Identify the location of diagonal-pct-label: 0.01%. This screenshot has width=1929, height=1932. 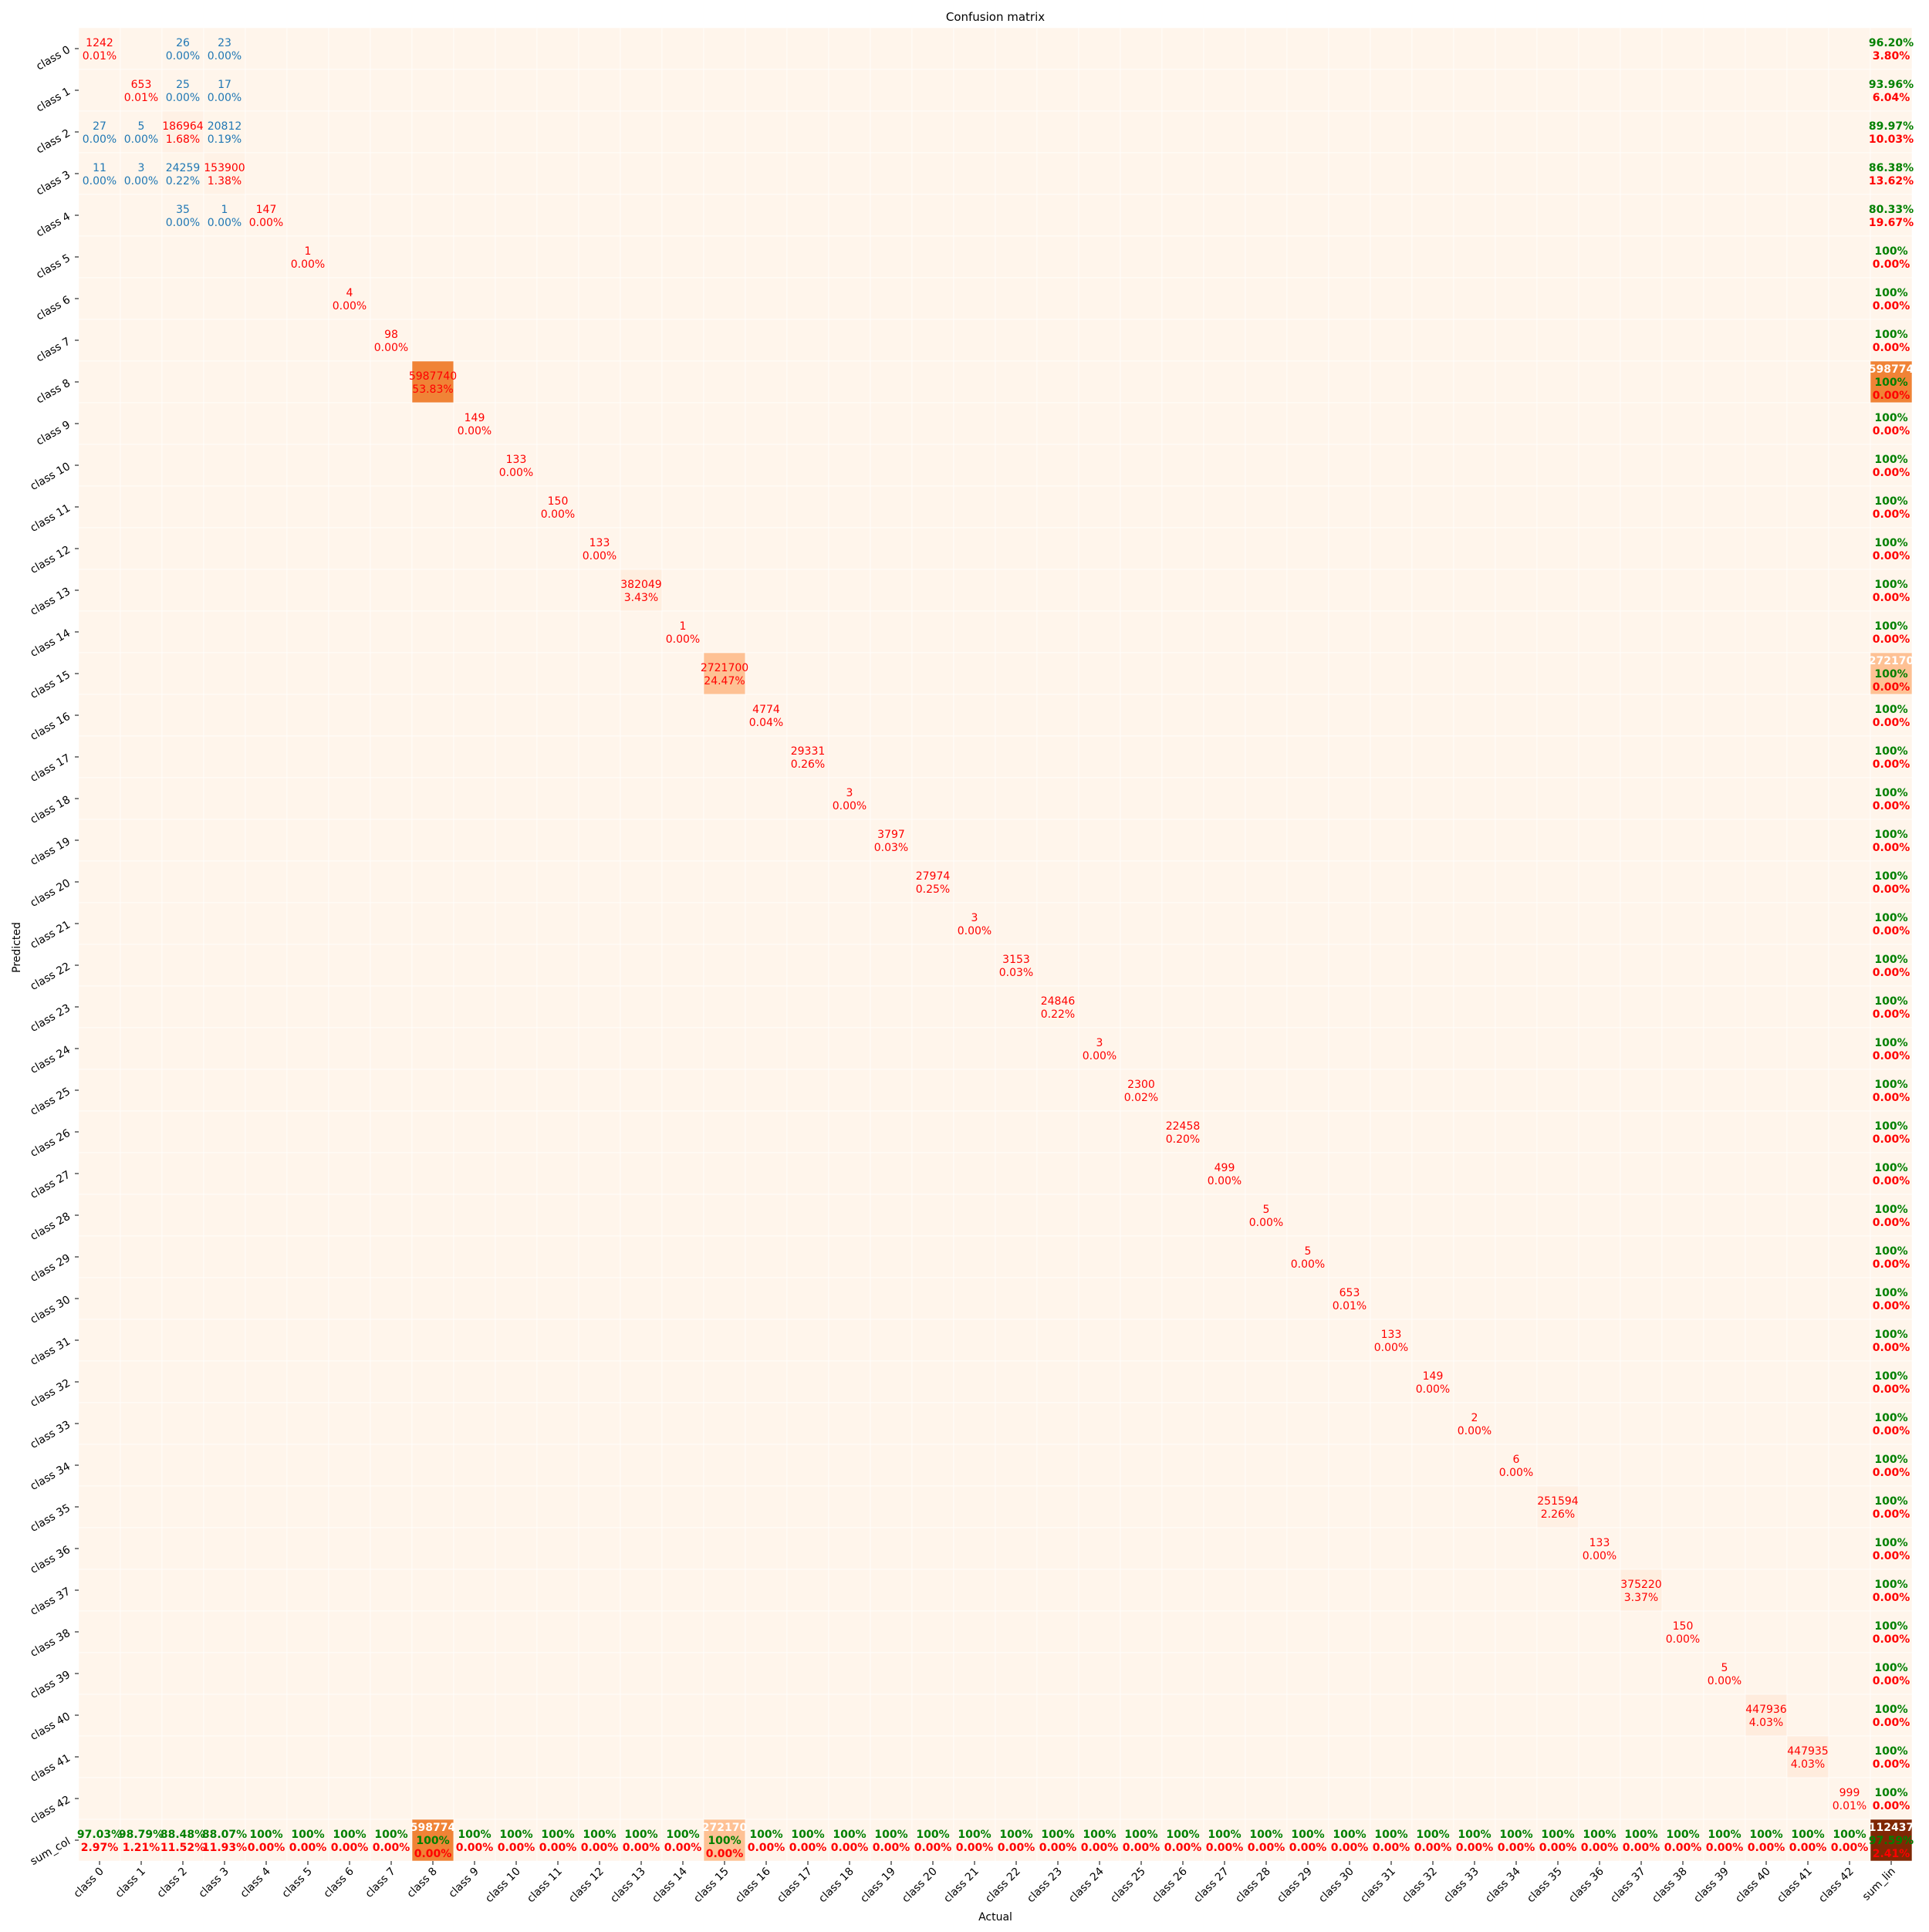
(100, 56).